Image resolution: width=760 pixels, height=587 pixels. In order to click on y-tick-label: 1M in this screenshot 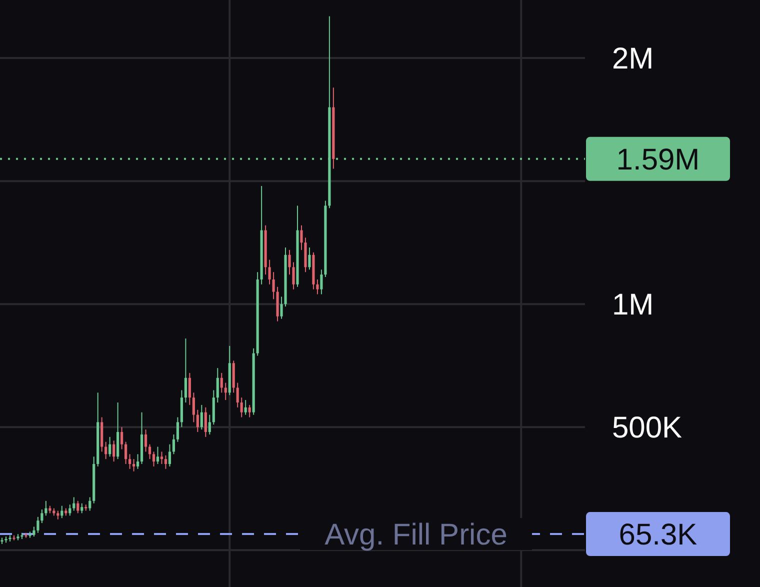, I will do `click(633, 305)`.